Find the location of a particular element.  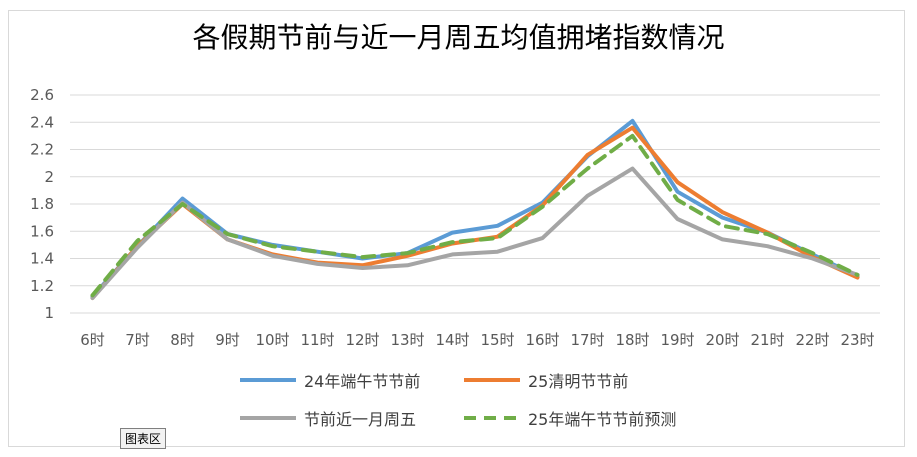

legend-item-series-2: 25清明节节前 is located at coordinates (546, 380).